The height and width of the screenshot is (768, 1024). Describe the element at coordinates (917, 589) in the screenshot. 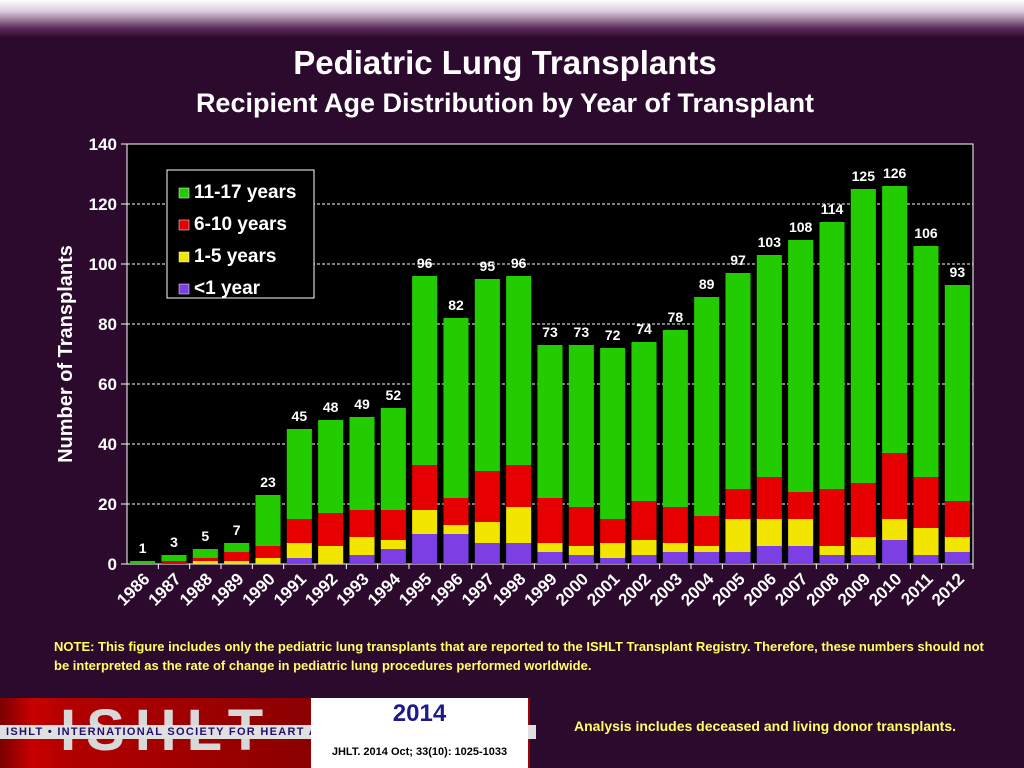

I see `x-tick-label: 2011` at that location.